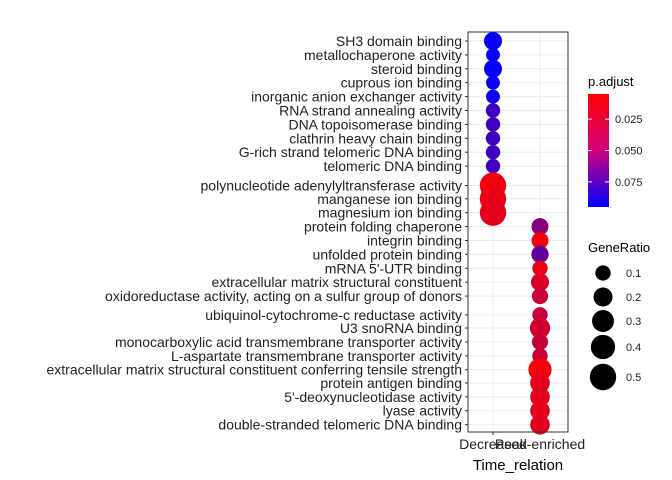  Describe the element at coordinates (389, 199) in the screenshot. I see `y-tick-label: manganese ion binding` at that location.